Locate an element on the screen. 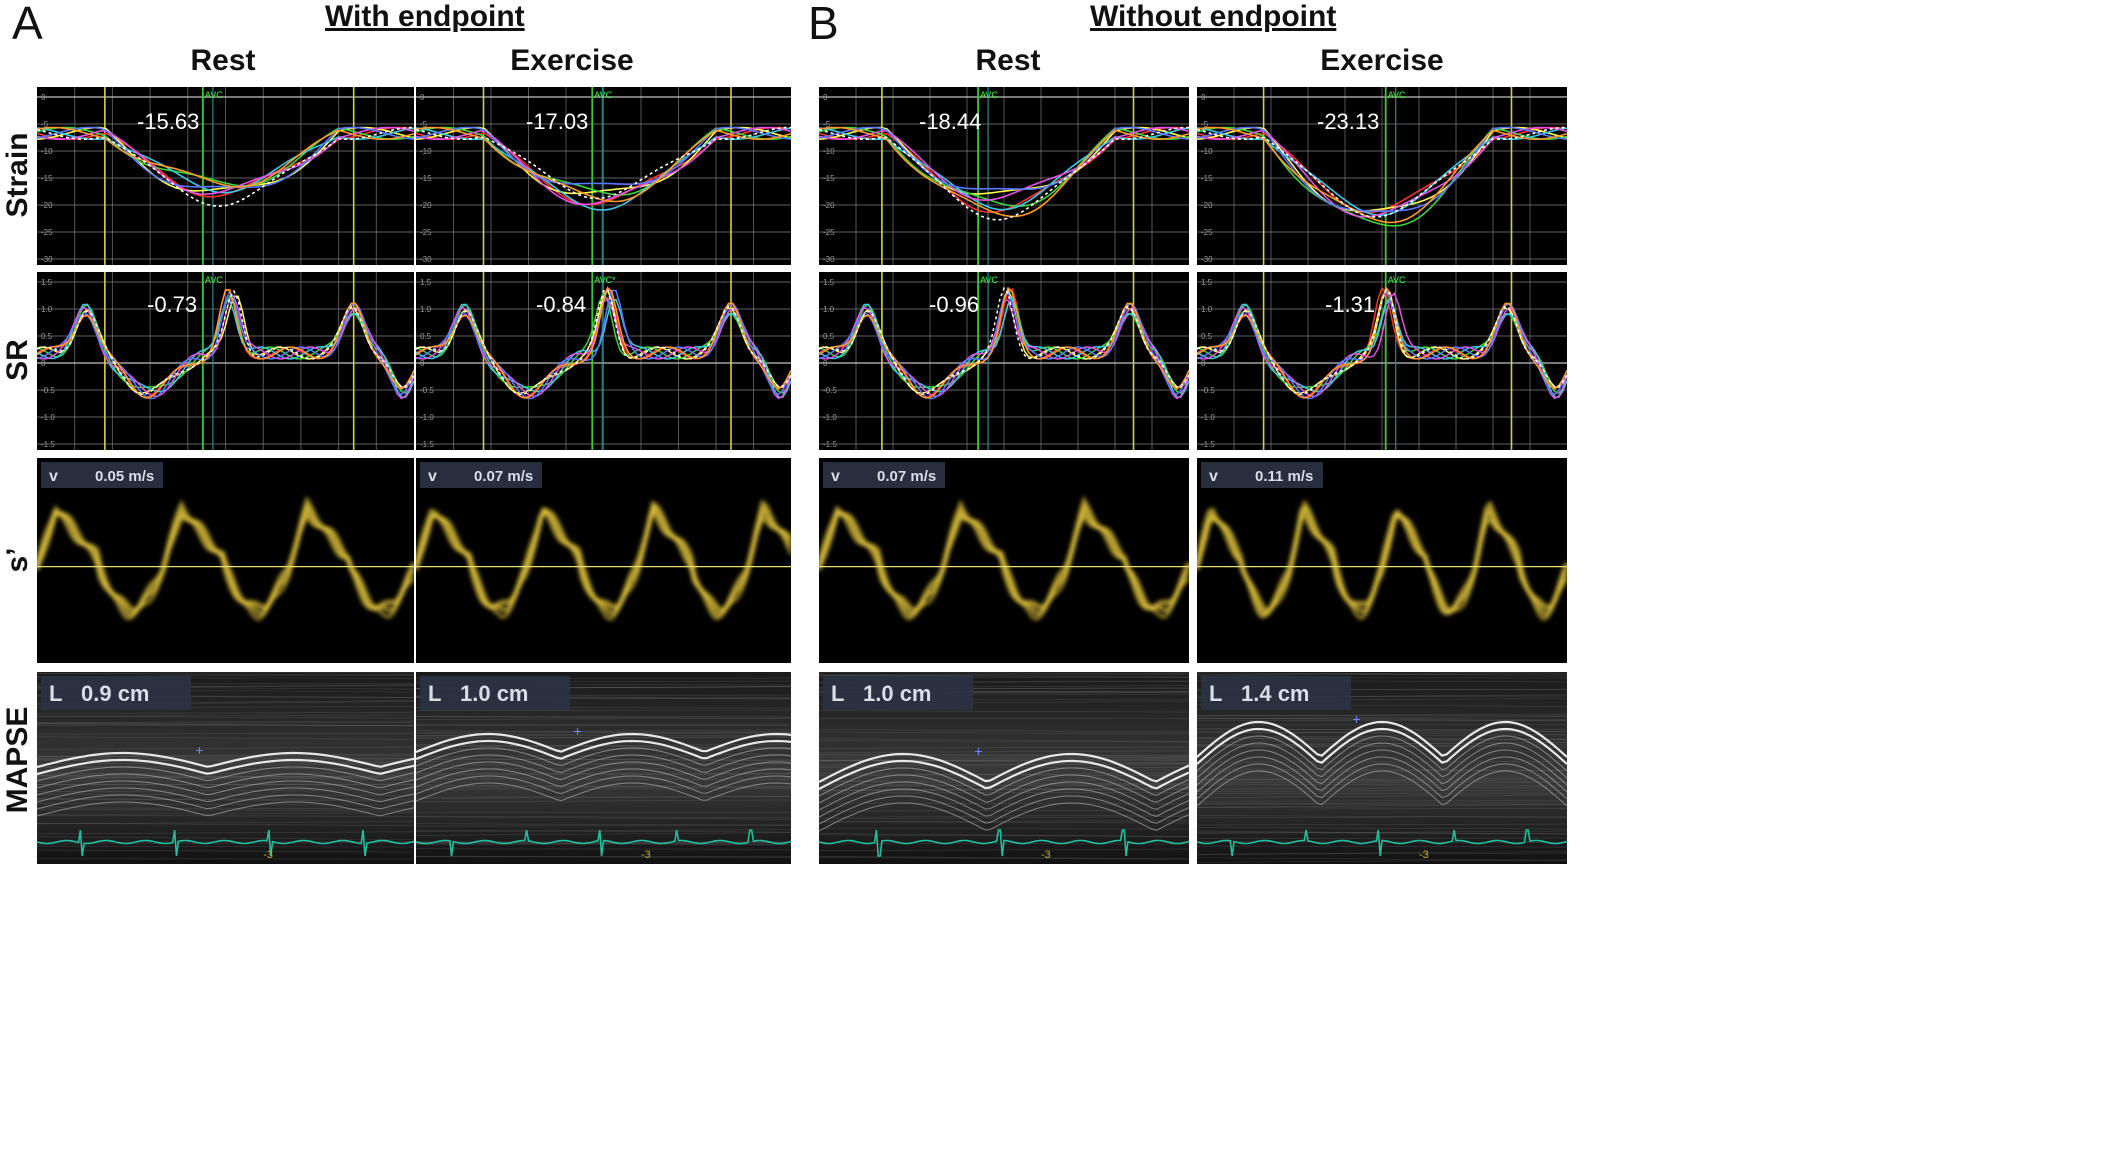 This screenshot has height=1174, width=2128. ecg-marker-label: -3 is located at coordinates (268, 855).